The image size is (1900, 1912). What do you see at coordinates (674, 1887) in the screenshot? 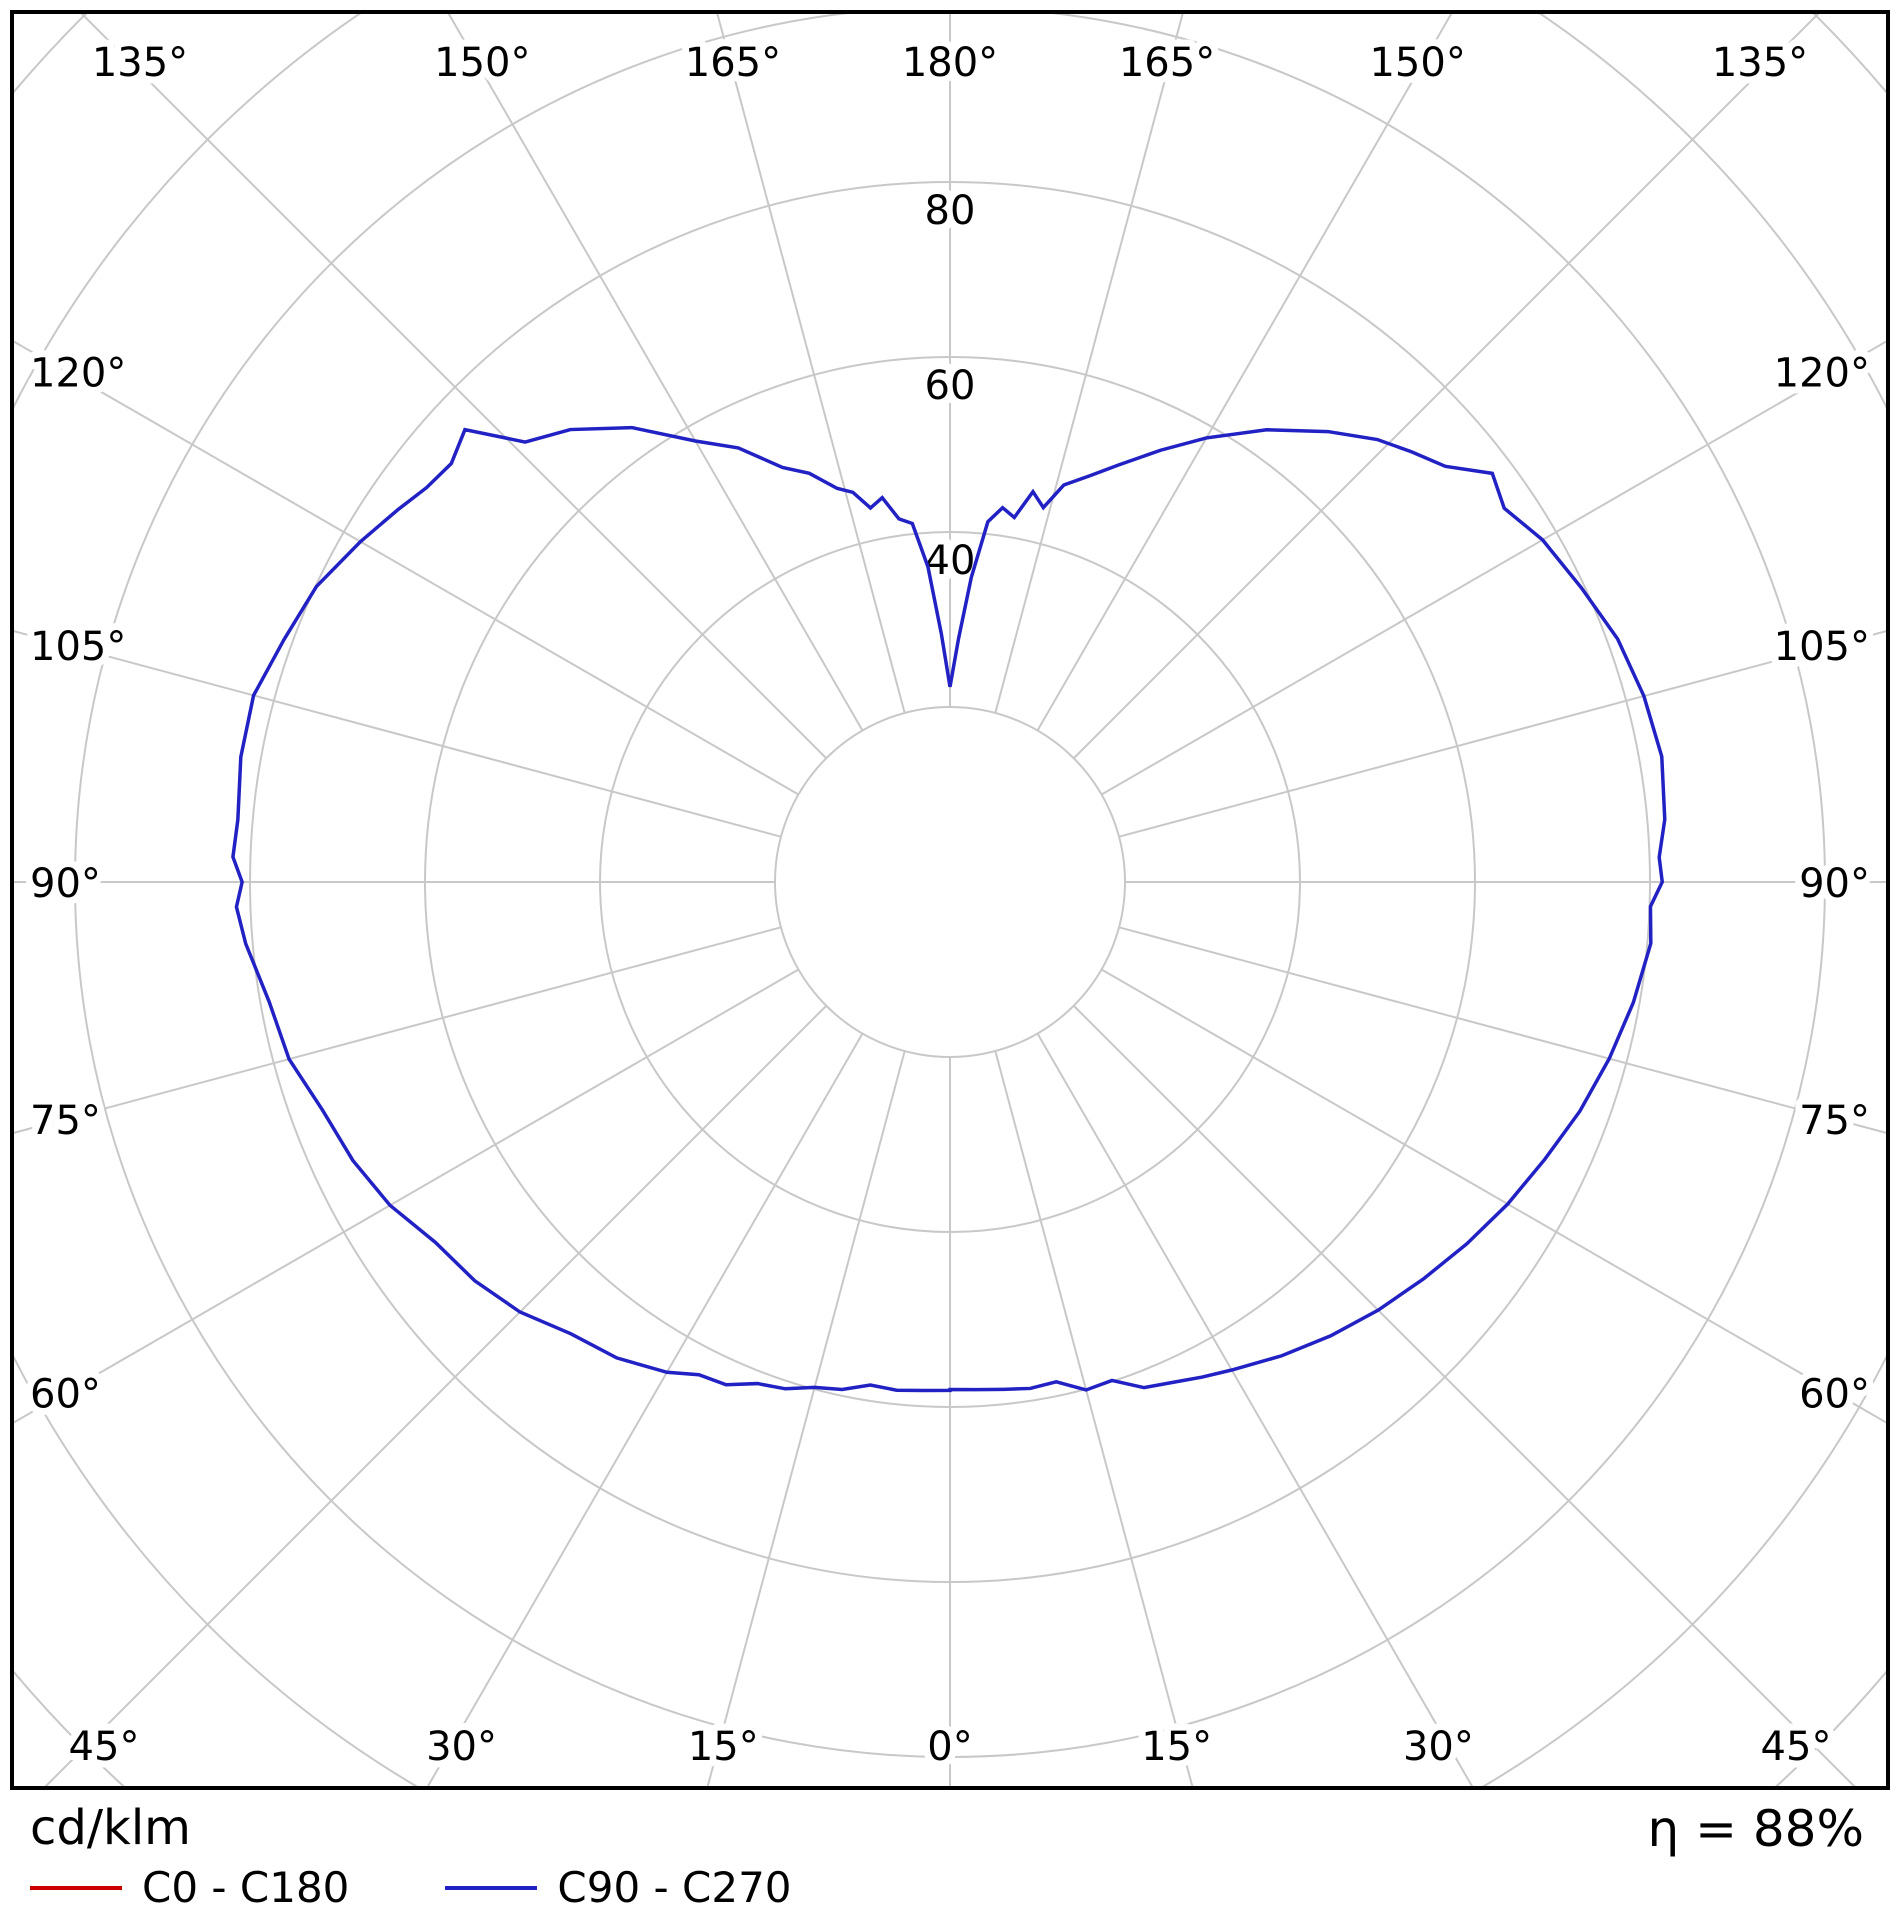
I see `legend-label-c90-c270: C90 - C270` at bounding box center [674, 1887].